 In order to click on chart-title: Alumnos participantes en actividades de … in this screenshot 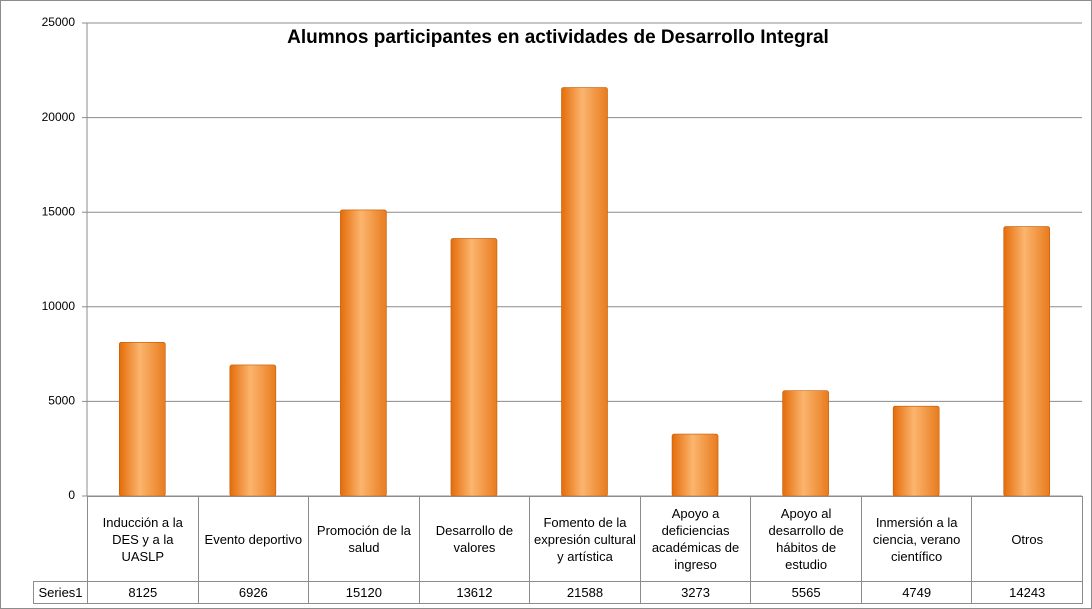, I will do `click(558, 37)`.